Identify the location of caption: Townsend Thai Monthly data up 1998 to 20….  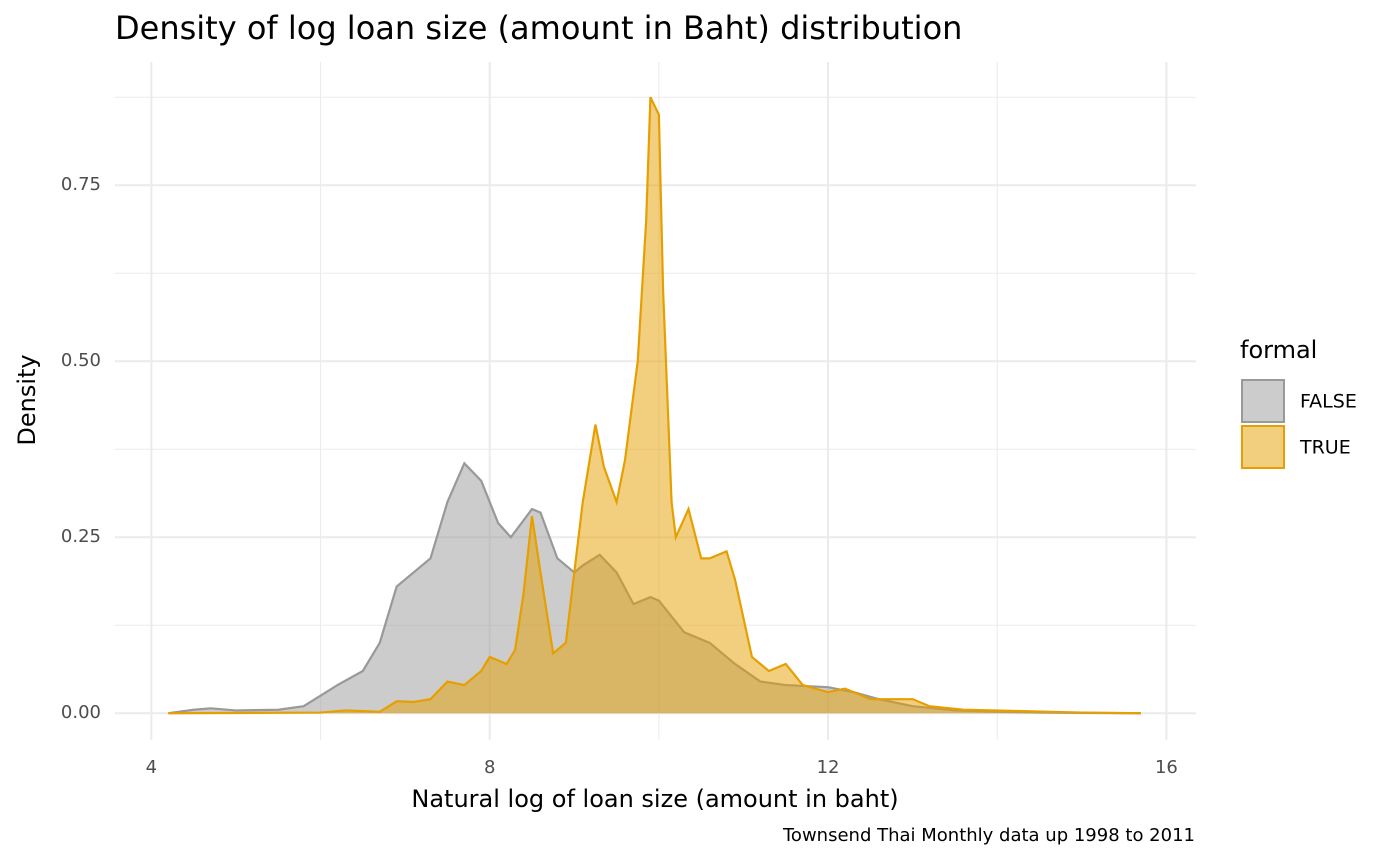
(988, 835).